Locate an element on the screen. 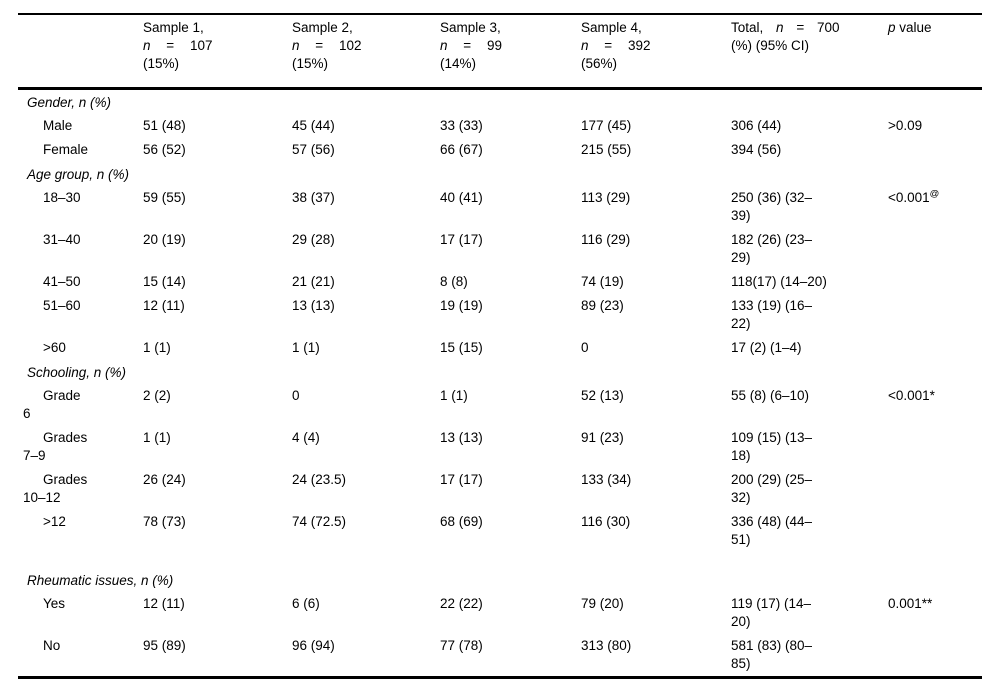 The width and height of the screenshot is (1000, 698). cell-total: 200 (29) (25– 32) is located at coordinates (772, 488).